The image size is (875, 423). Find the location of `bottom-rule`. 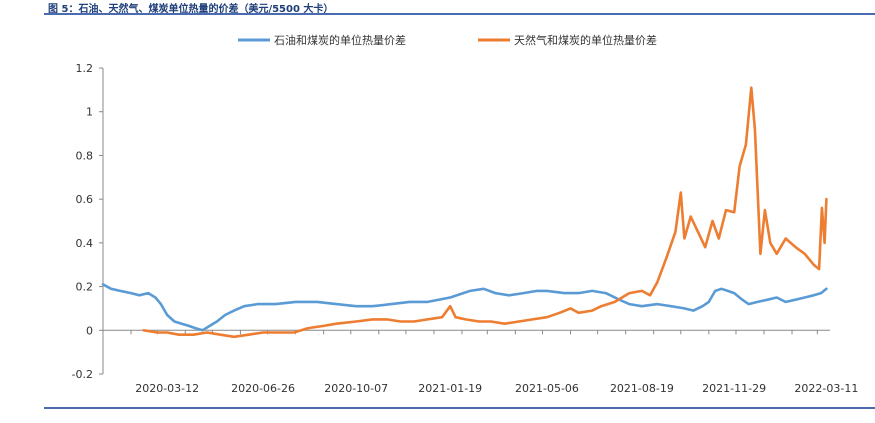

bottom-rule is located at coordinates (459, 408).